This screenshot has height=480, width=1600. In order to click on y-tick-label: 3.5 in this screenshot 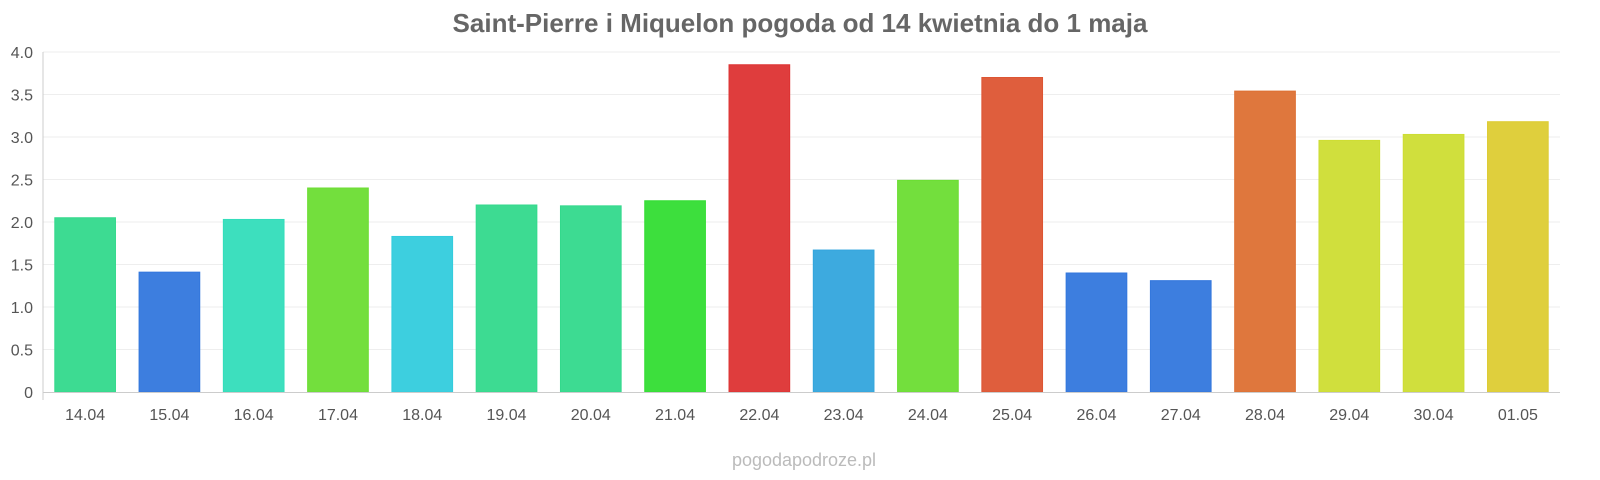, I will do `click(22, 96)`.